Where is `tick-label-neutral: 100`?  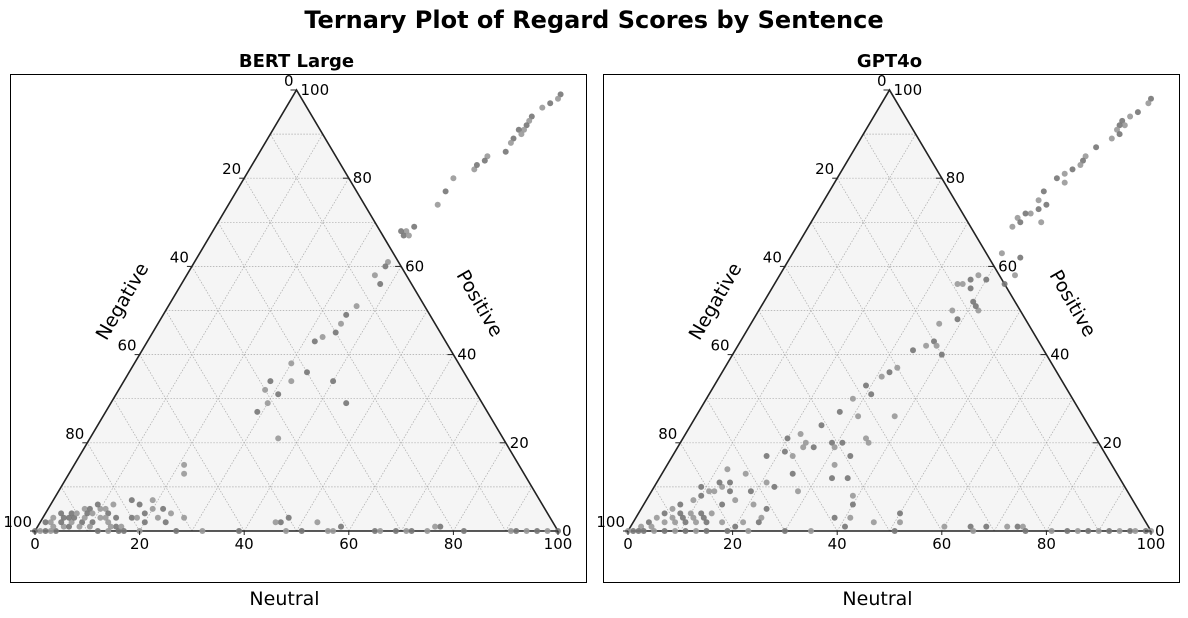
tick-label-neutral: 100 is located at coordinates (1151, 544).